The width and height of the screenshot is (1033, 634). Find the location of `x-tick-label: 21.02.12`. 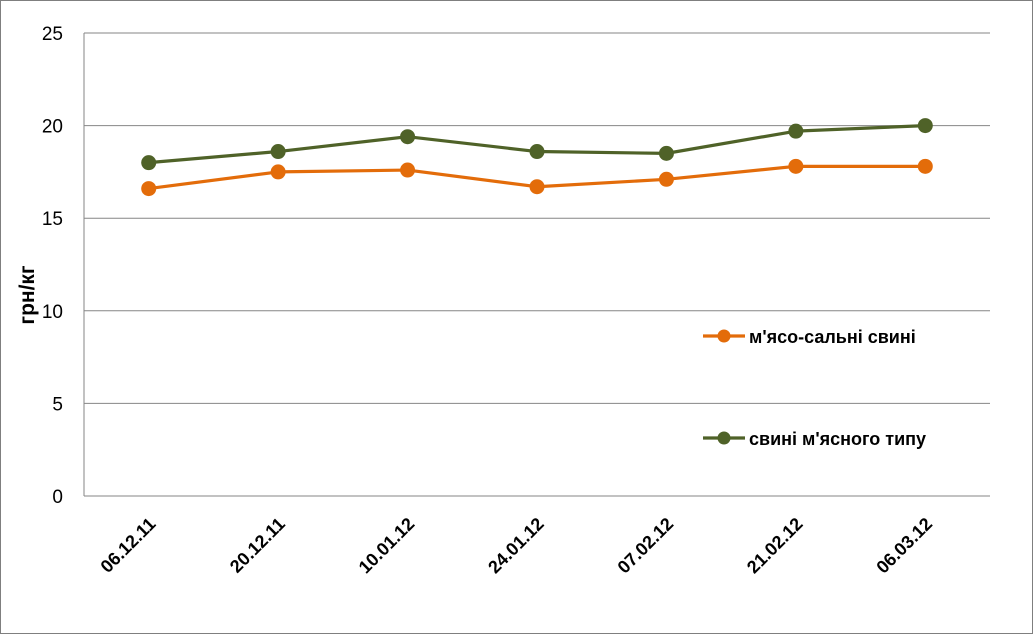

x-tick-label: 21.02.12 is located at coordinates (775, 546).